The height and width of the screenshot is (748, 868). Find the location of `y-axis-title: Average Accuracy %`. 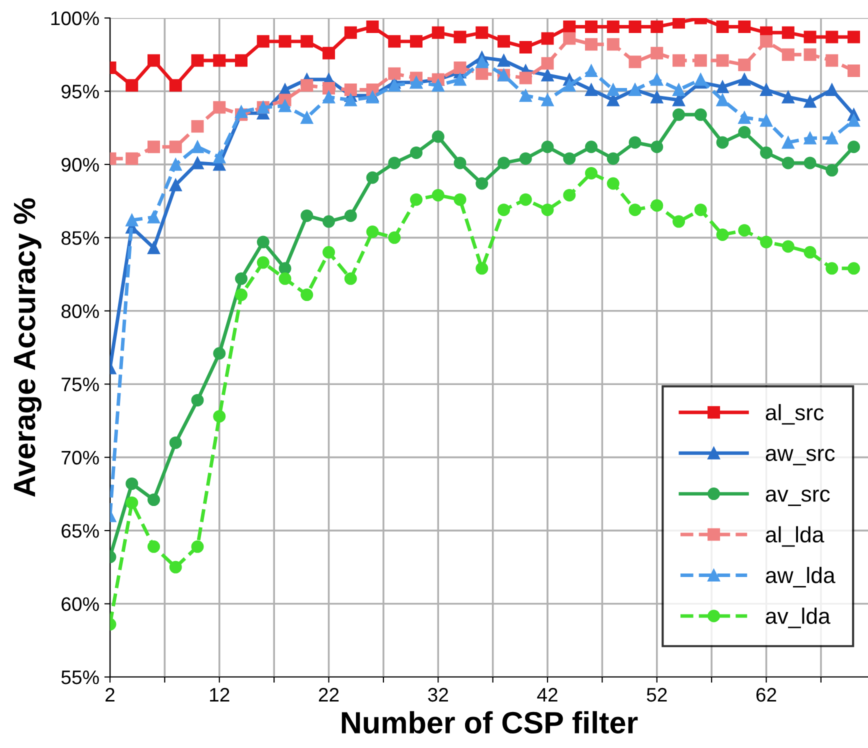

y-axis-title: Average Accuracy % is located at coordinates (28, 347).